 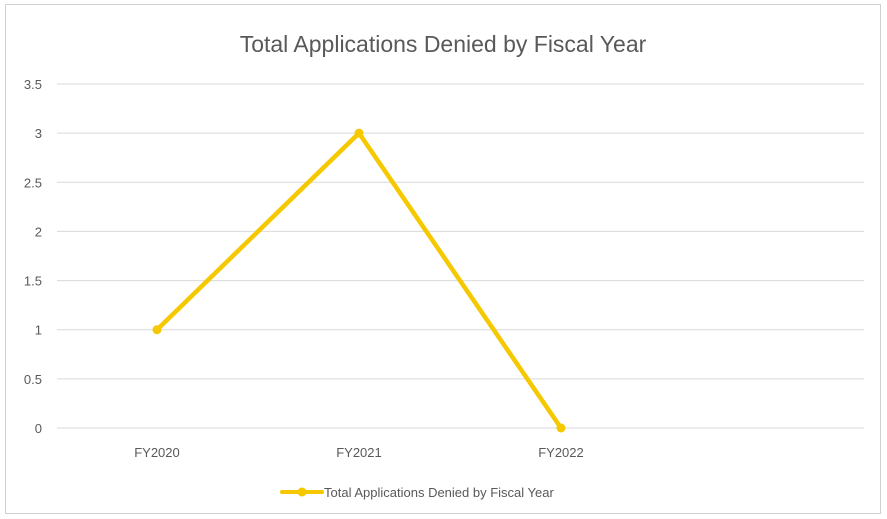 I want to click on x-axis-ticks: FY2020 FY2021 FY2022, so click(x=359, y=452).